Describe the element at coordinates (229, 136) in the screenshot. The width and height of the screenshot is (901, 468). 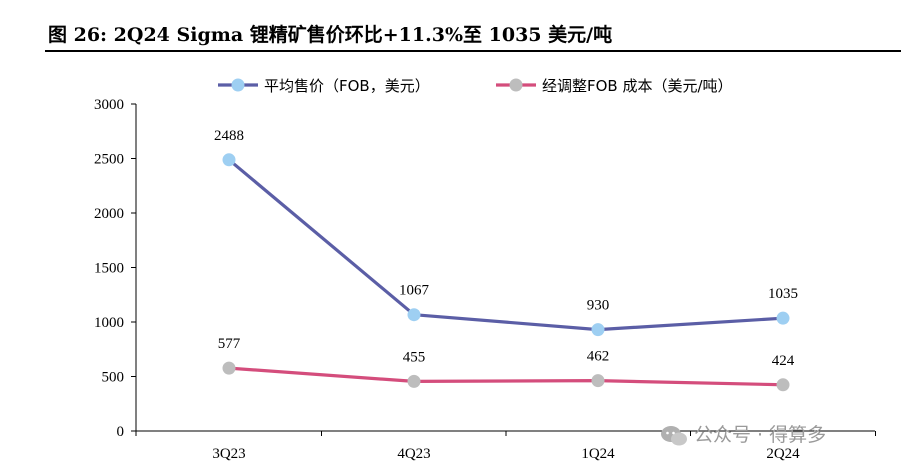
I see `data-label: 2488` at that location.